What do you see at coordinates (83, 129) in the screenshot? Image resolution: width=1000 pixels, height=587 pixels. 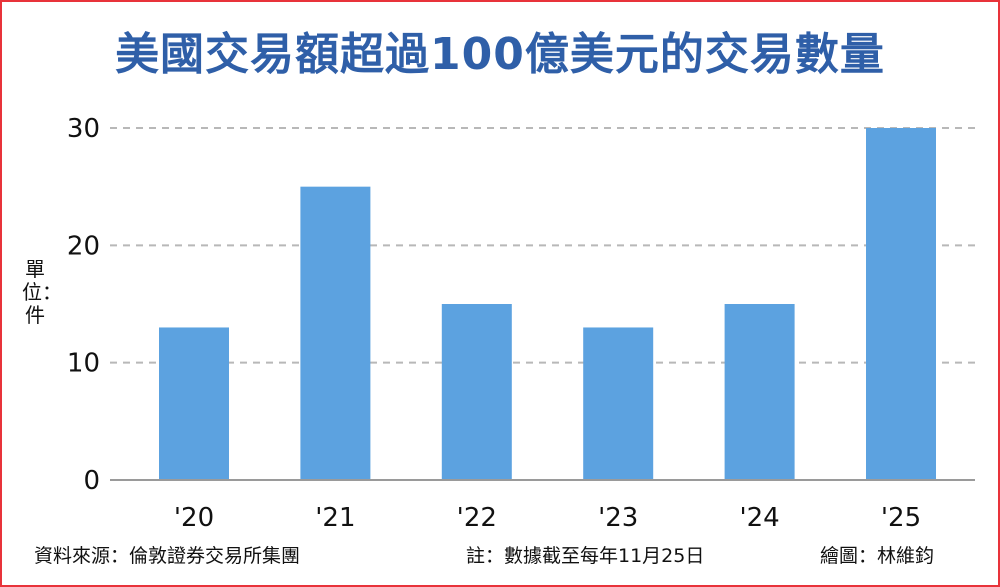 I see `y-tick-label: 30` at bounding box center [83, 129].